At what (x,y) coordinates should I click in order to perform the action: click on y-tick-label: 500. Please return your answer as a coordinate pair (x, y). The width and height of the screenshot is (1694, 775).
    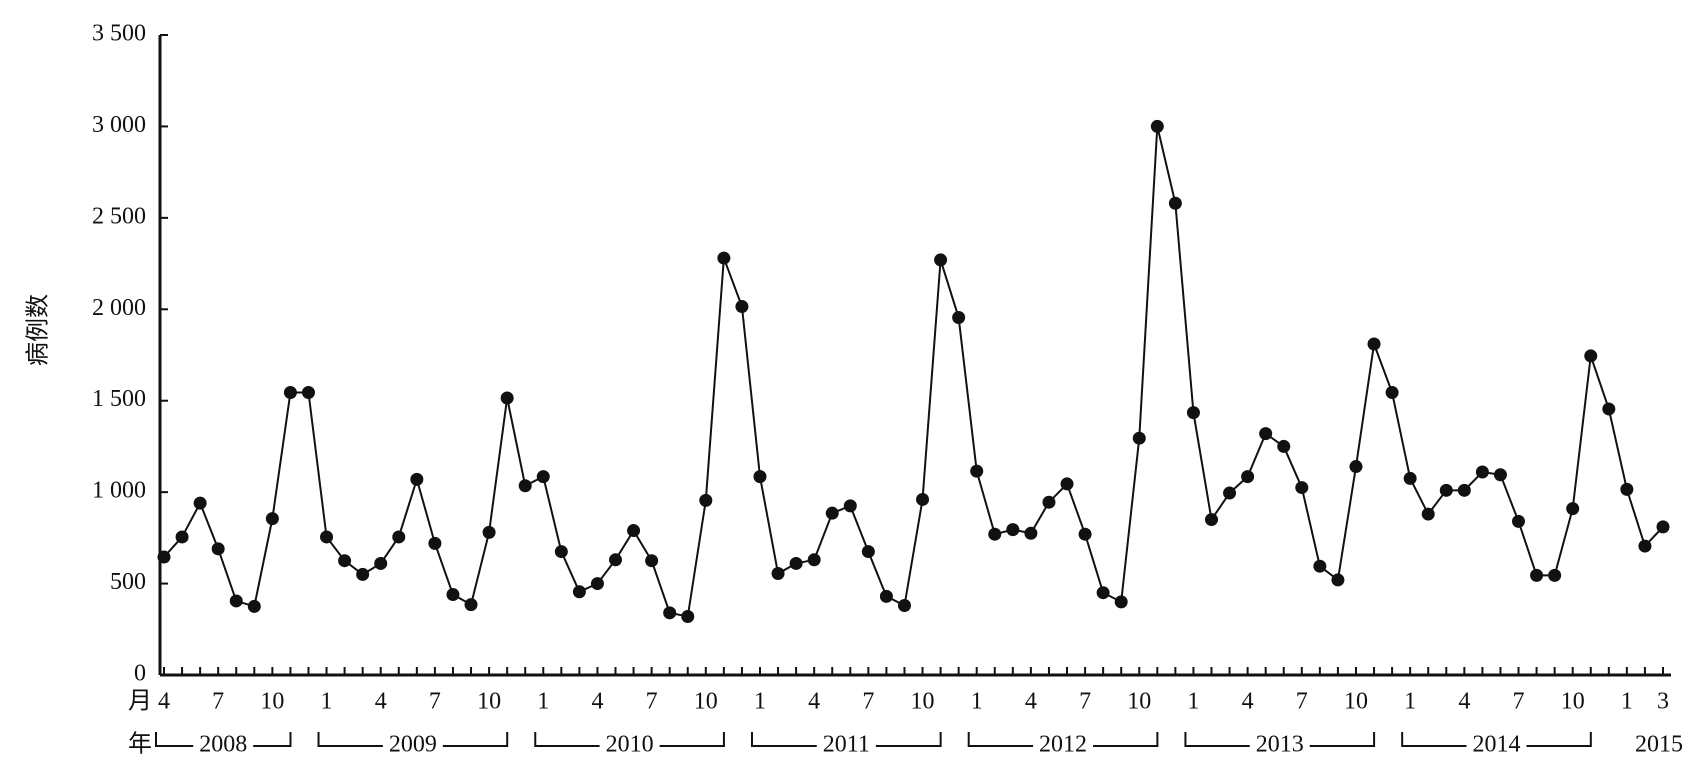
    Looking at the image, I should click on (128, 582).